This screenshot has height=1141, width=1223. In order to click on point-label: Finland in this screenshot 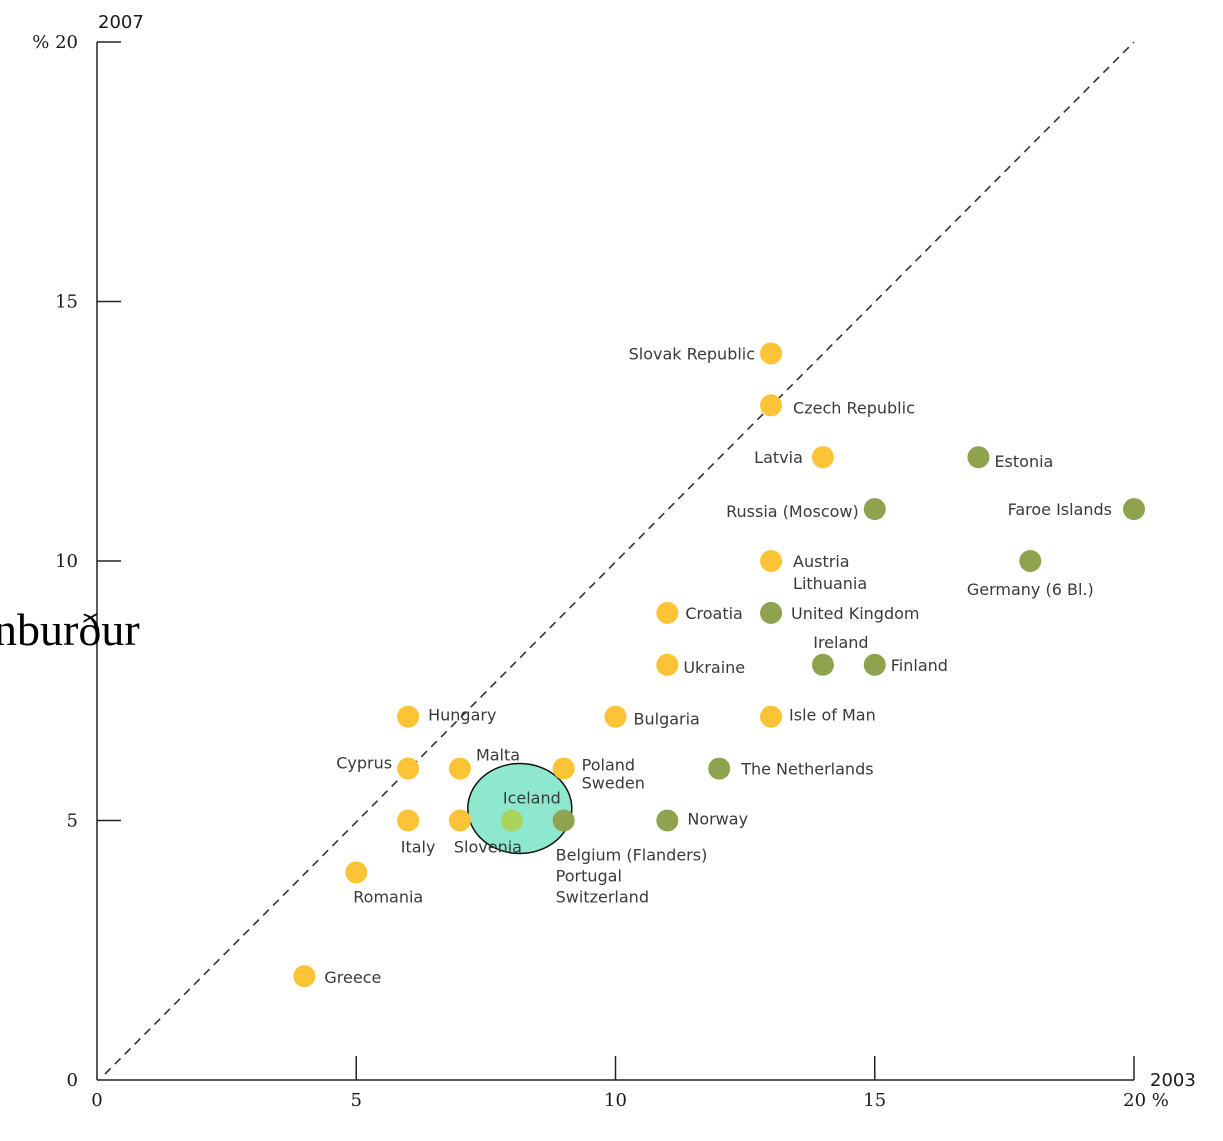, I will do `click(919, 665)`.